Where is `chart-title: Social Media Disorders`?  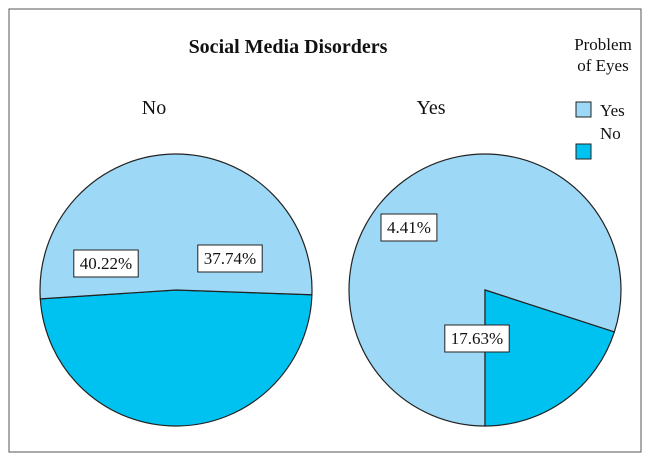 chart-title: Social Media Disorders is located at coordinates (288, 47).